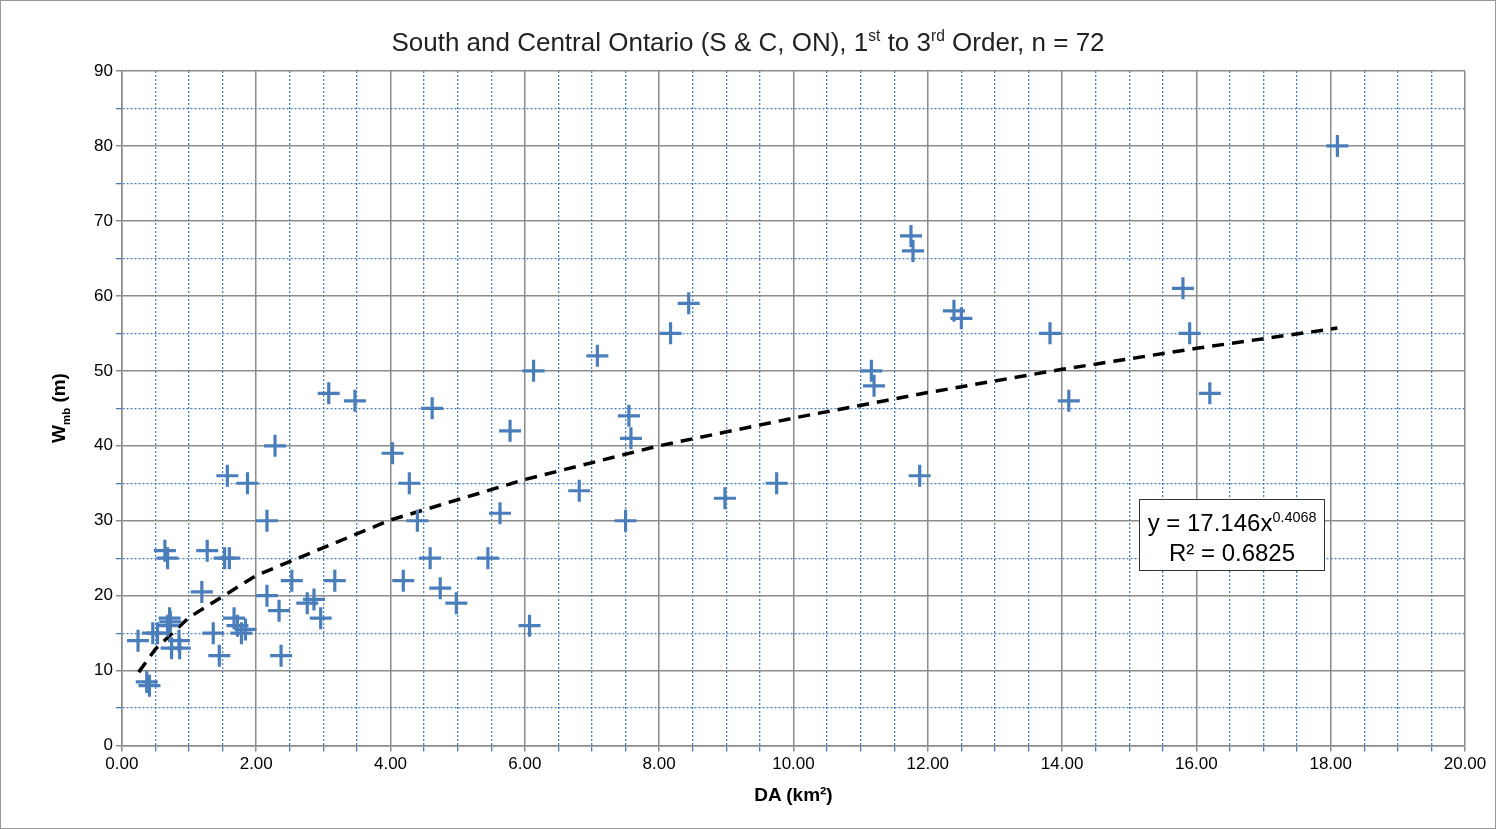 The width and height of the screenshot is (1496, 829). Describe the element at coordinates (103, 70) in the screenshot. I see `y-tick-label: 90` at that location.